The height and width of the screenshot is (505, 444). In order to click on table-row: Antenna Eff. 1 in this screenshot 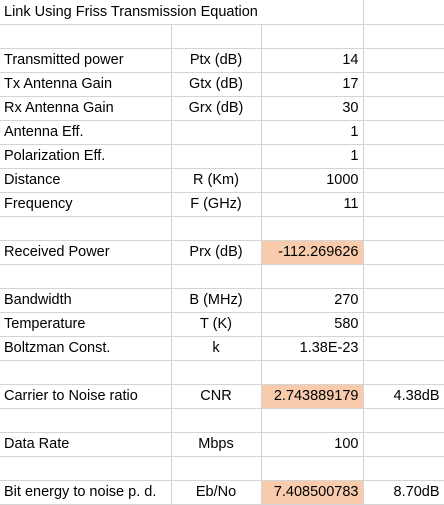, I will do `click(222, 132)`.